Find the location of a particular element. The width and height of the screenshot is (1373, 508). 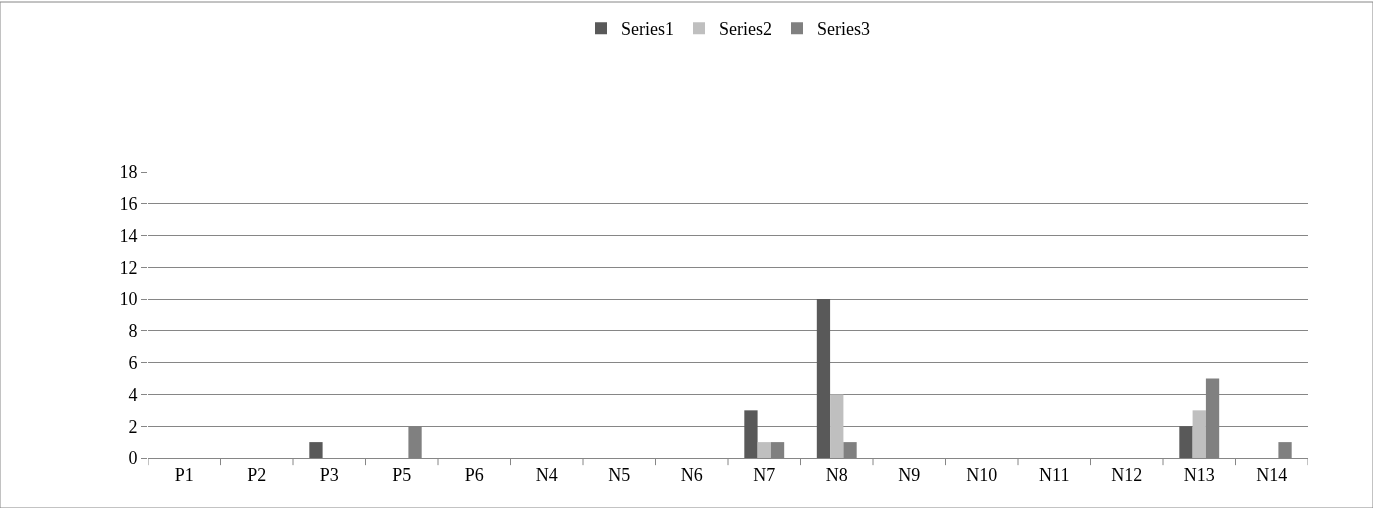

legend-label: Series1 is located at coordinates (647, 29).